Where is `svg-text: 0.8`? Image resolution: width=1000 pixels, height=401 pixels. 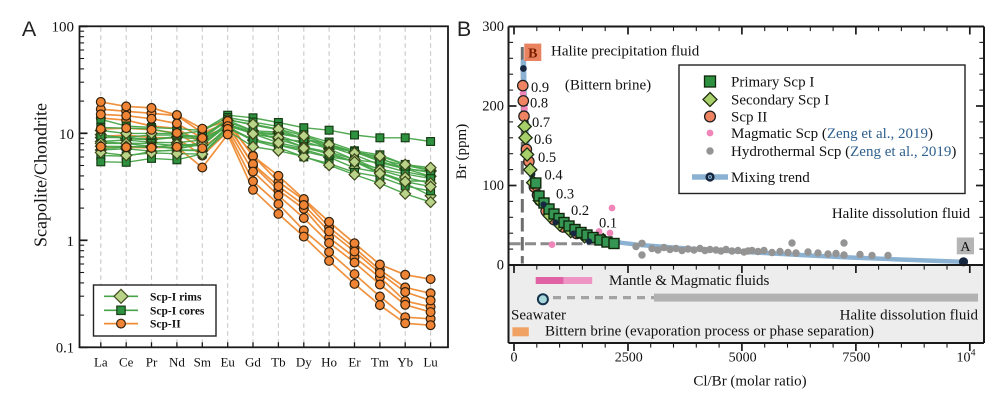
svg-text: 0.8 is located at coordinates (539, 104).